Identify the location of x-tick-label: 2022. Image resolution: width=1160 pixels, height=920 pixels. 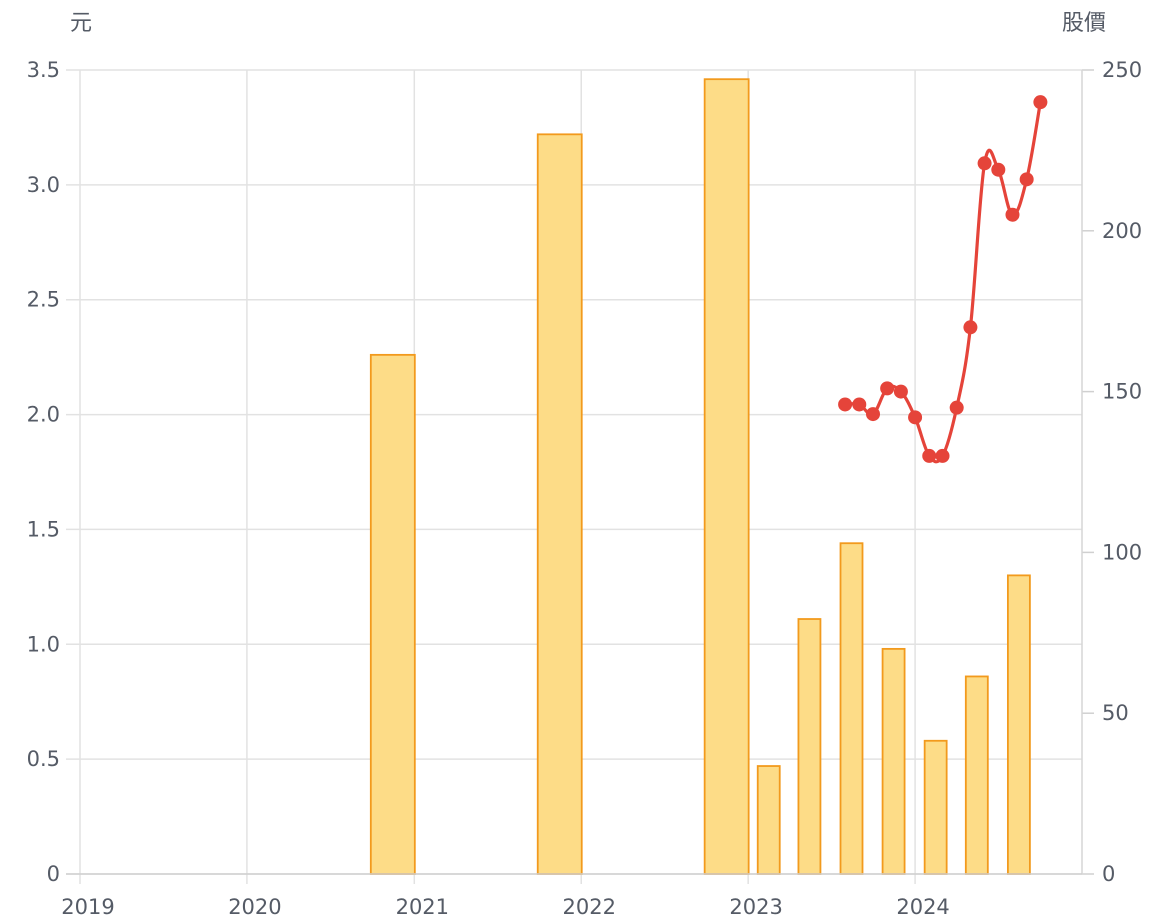
(589, 907).